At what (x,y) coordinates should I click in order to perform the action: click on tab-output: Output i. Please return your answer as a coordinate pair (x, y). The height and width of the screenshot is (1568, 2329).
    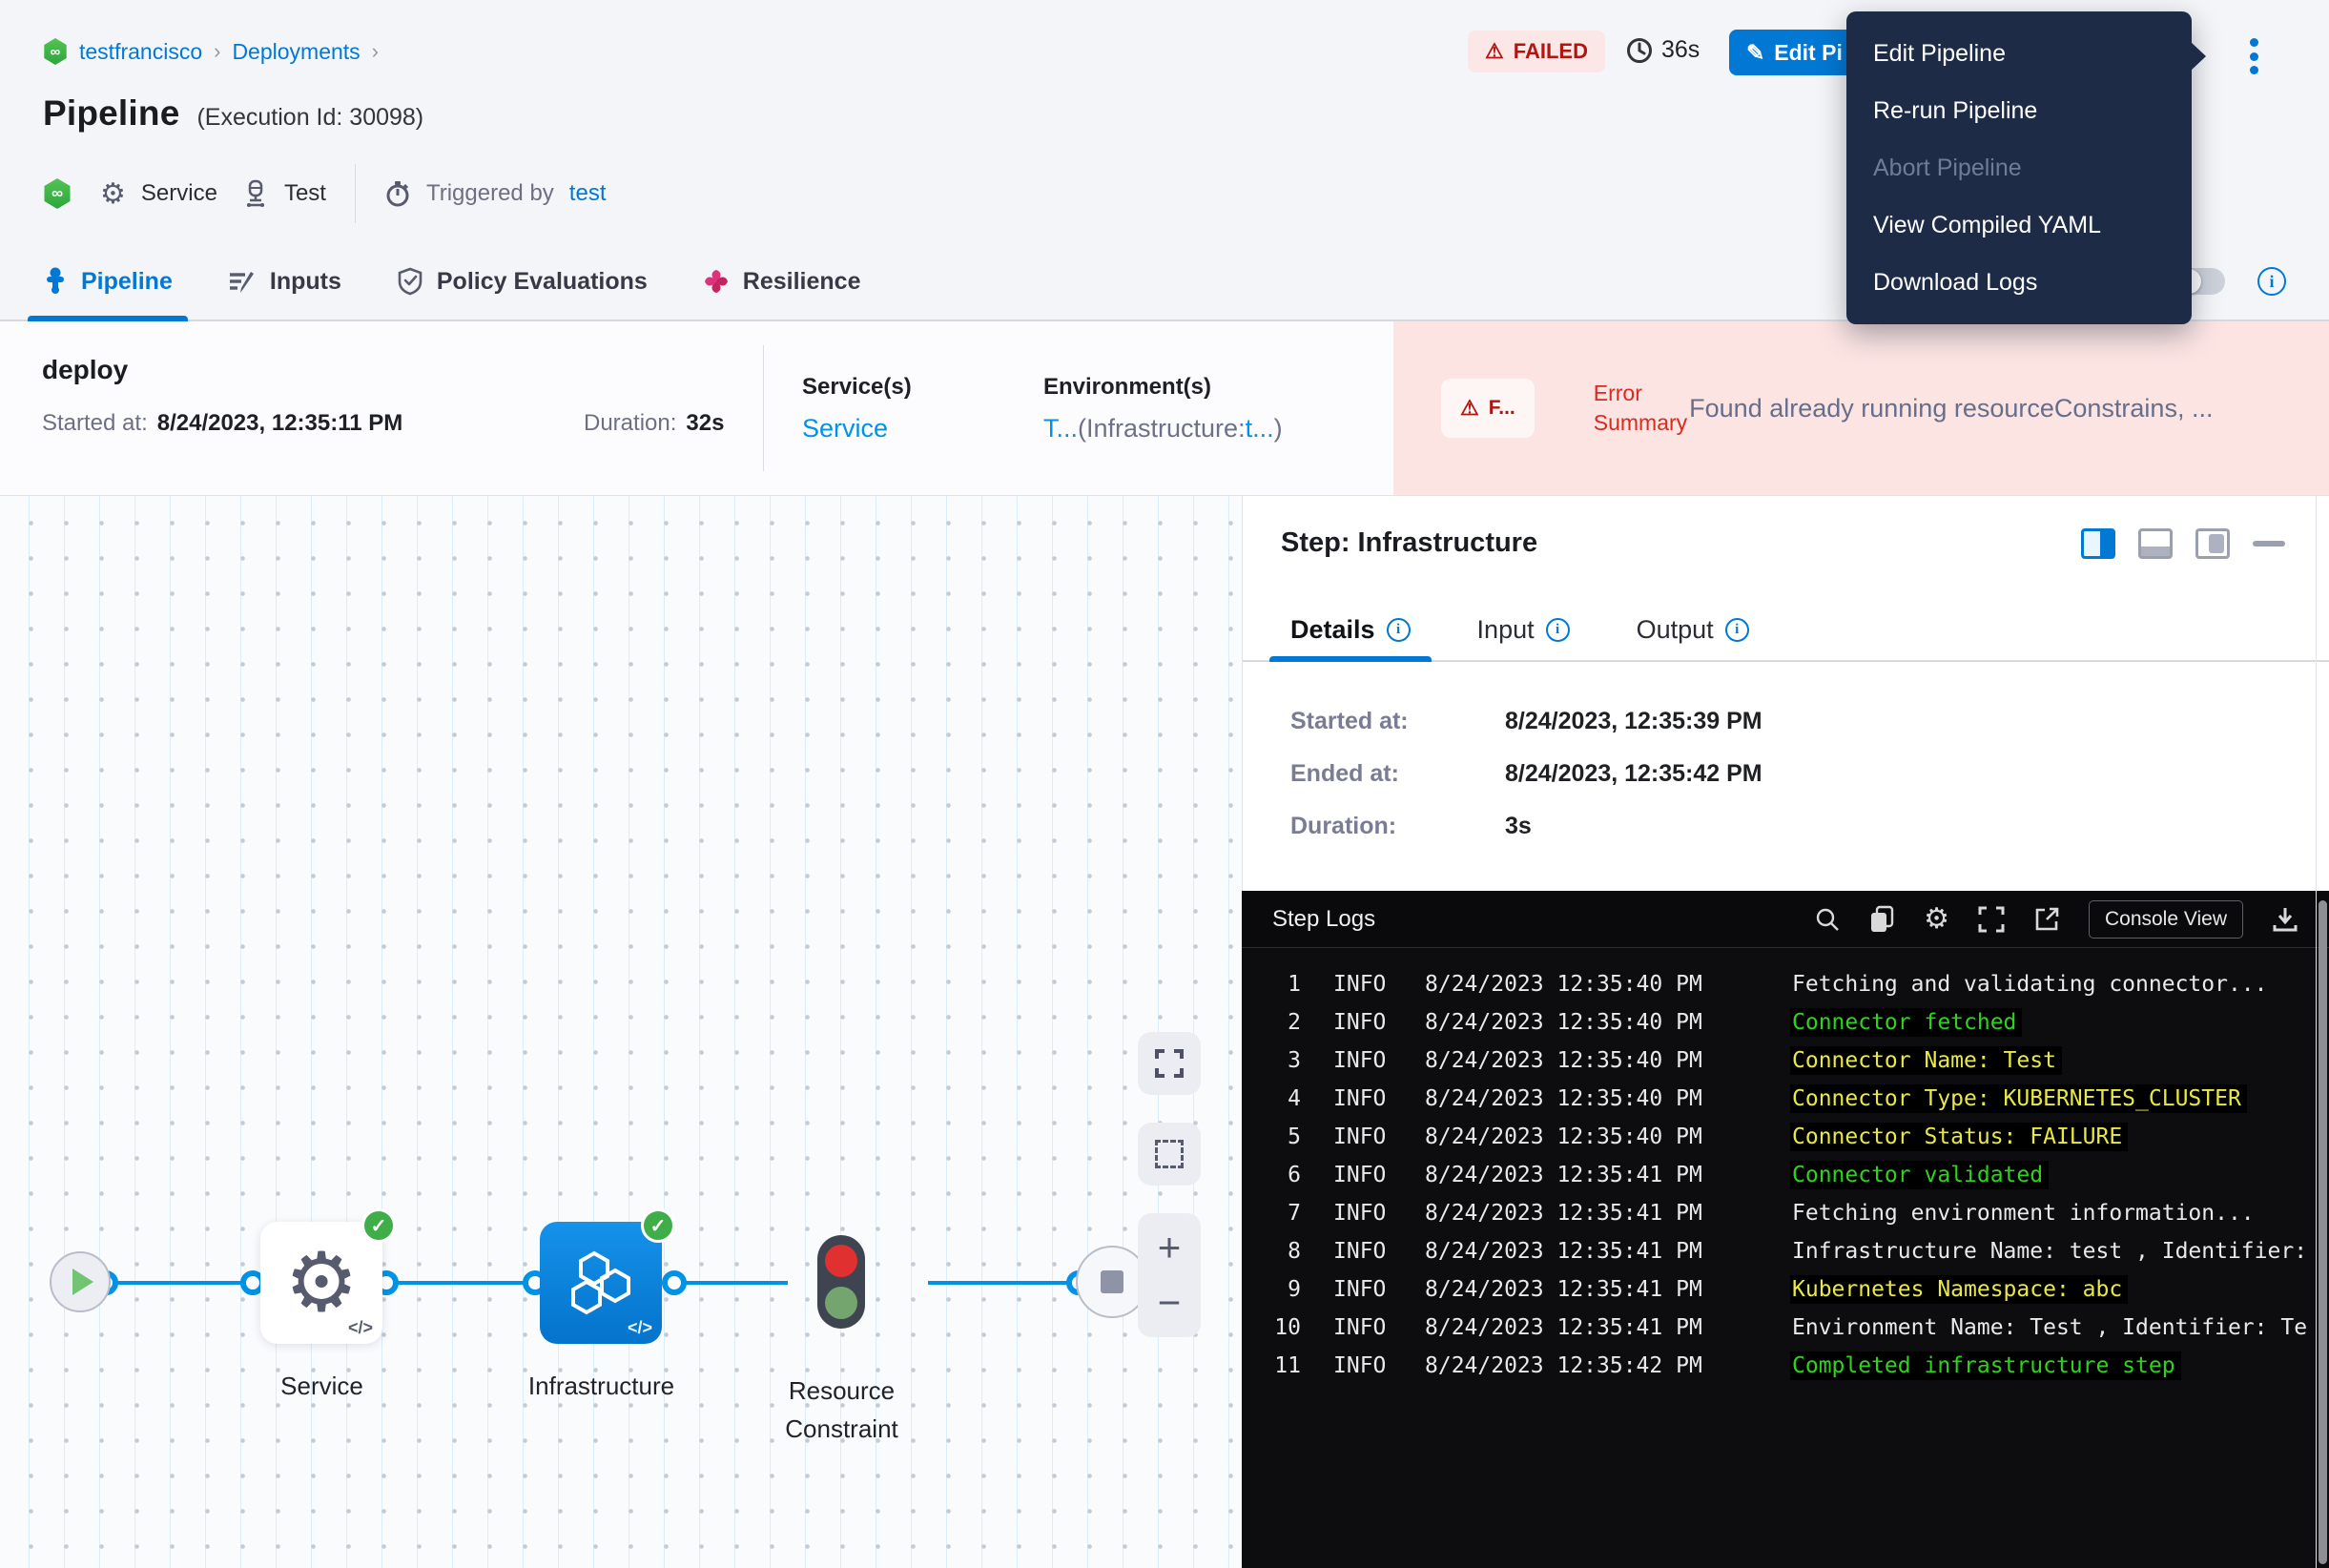
    Looking at the image, I should click on (1693, 629).